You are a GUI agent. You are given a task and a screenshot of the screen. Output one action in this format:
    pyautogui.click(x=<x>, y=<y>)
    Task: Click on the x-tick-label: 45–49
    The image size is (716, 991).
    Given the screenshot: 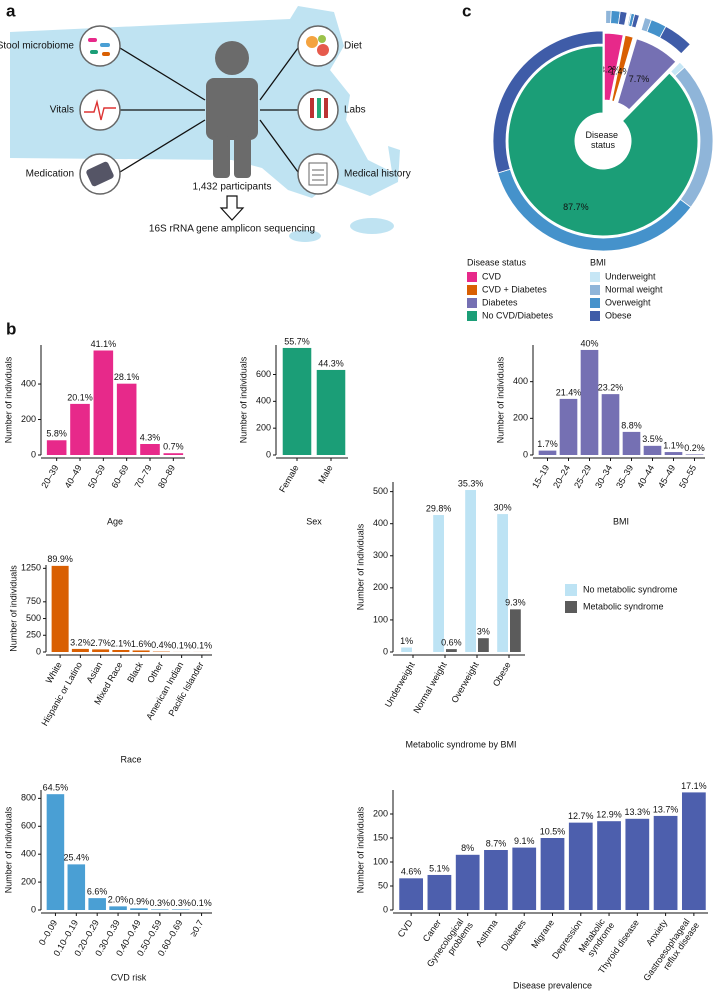 What is the action you would take?
    pyautogui.click(x=666, y=476)
    